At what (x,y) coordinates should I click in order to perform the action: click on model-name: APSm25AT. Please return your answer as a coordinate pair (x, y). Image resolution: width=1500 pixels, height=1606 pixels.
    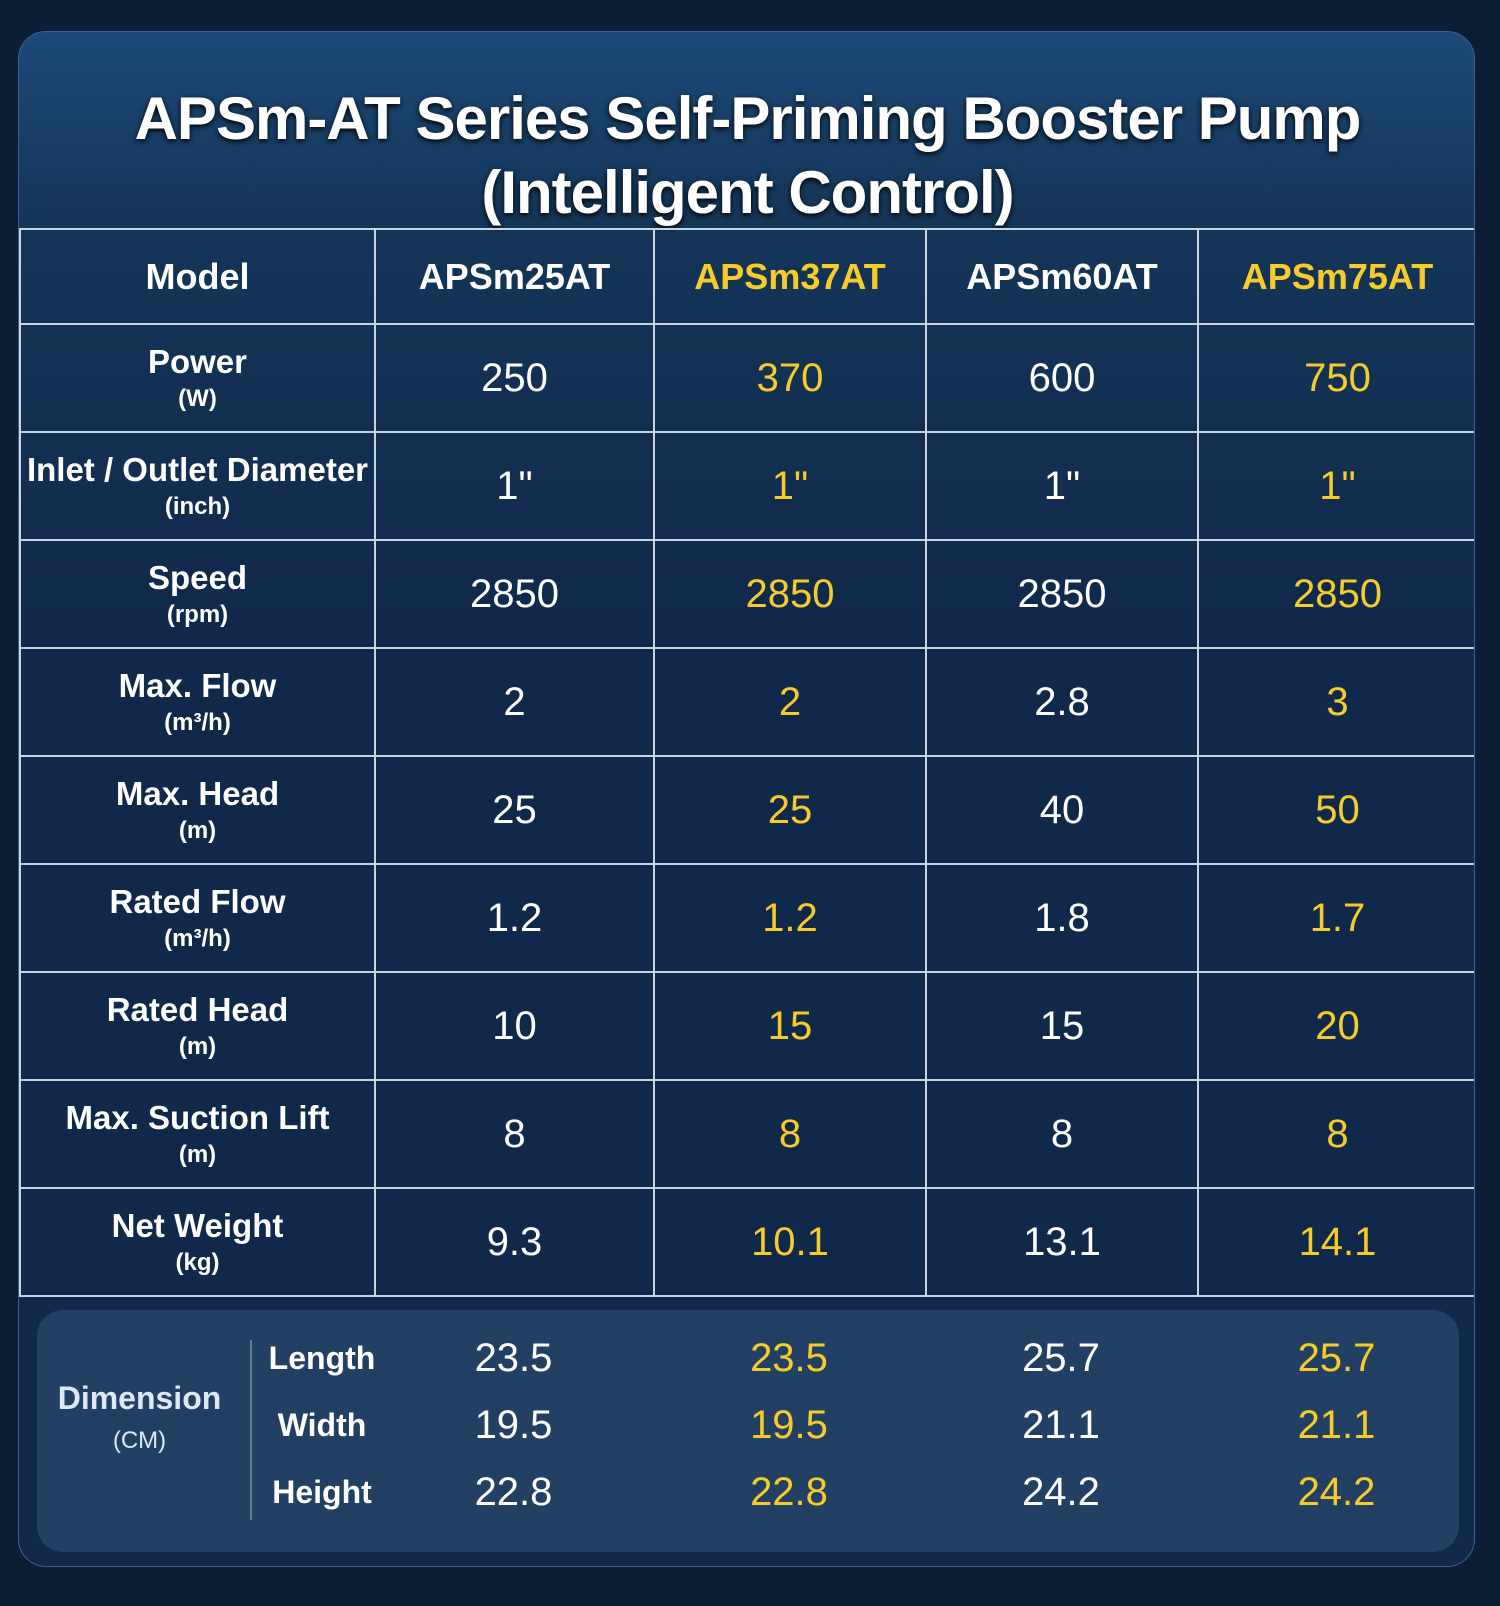
    Looking at the image, I should click on (514, 276).